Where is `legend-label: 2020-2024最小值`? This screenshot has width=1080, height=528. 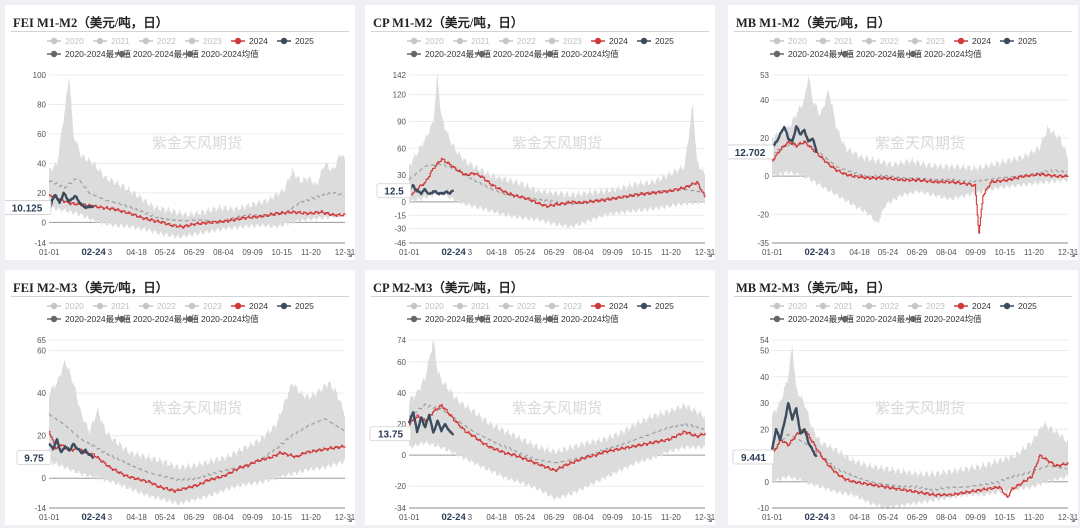
legend-label: 2020-2024最小值 is located at coordinates (889, 54).